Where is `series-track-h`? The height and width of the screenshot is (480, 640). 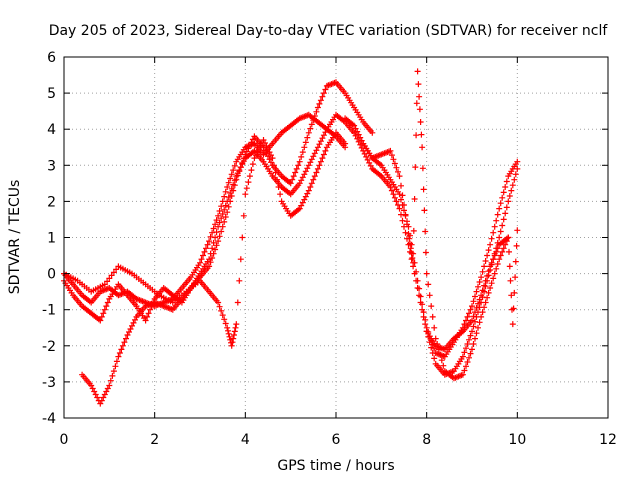 series-track-h is located at coordinates (472, 290).